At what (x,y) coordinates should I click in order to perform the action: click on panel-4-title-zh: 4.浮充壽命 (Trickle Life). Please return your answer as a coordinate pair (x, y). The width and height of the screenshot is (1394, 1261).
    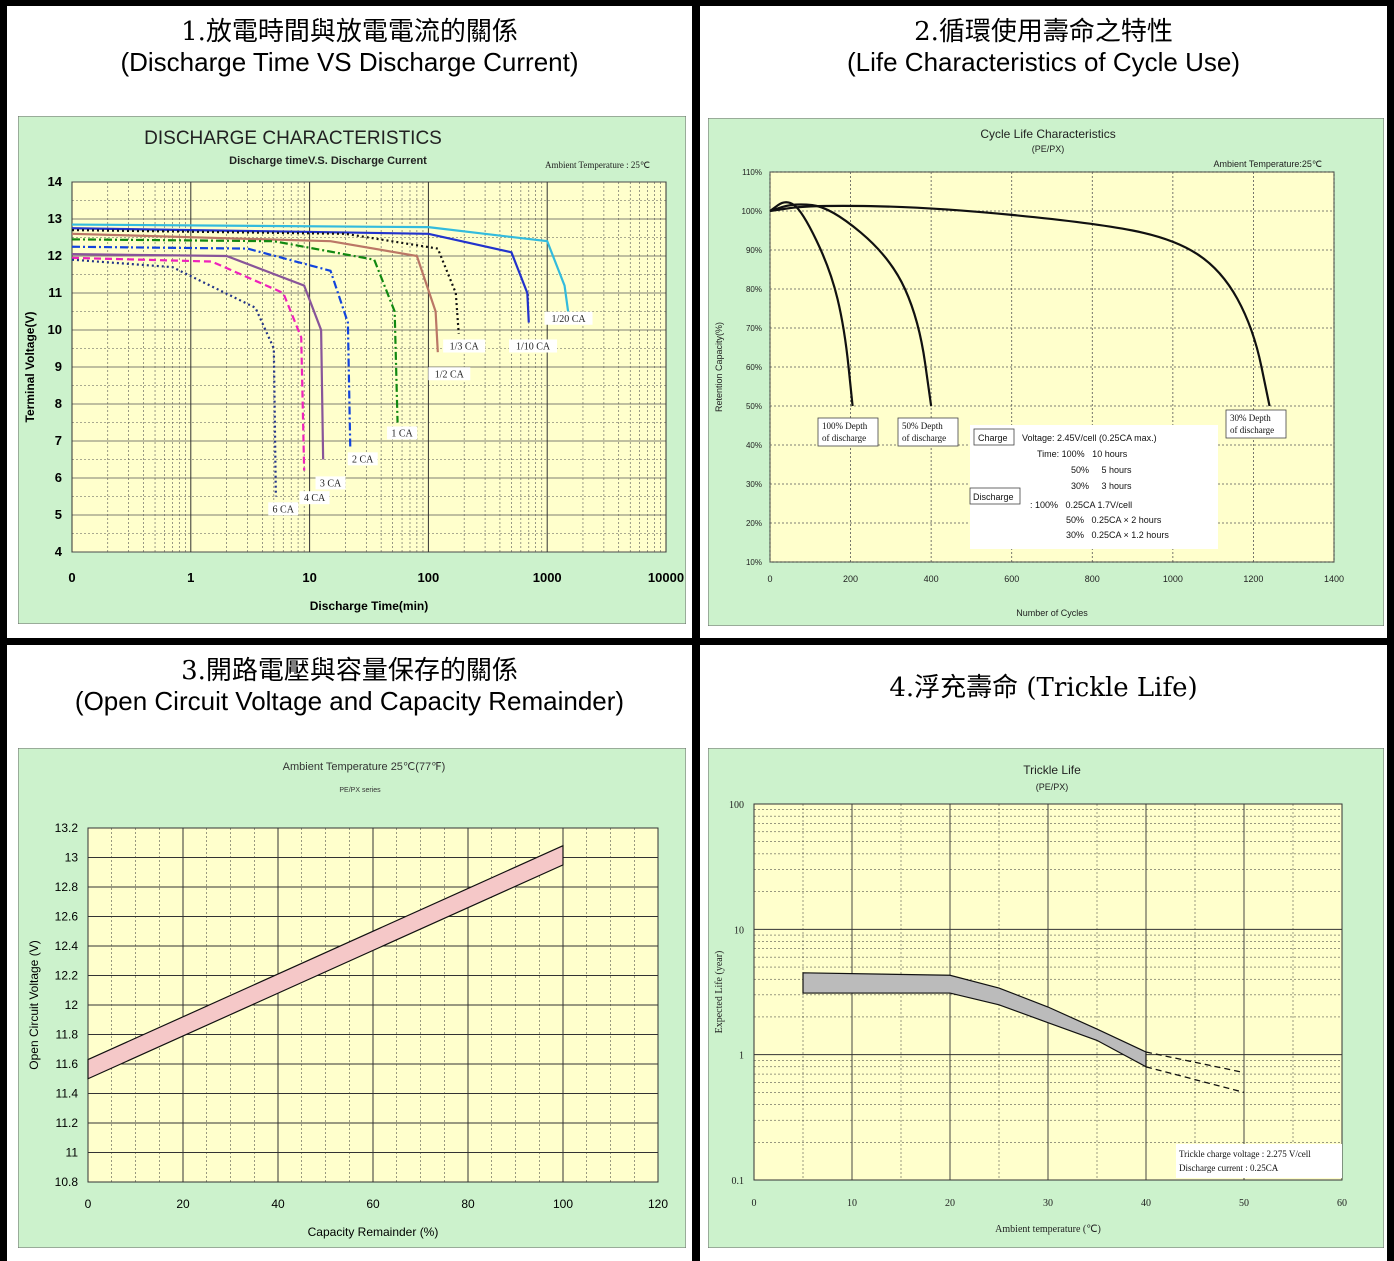
    Looking at the image, I should click on (1043, 688).